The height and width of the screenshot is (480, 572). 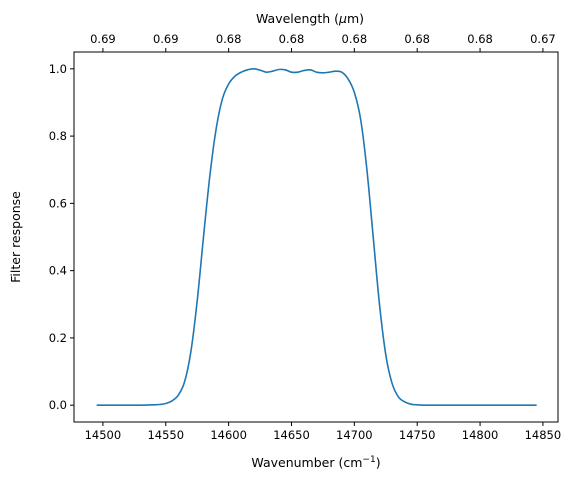 I want to click on x-tick-label: 14550, so click(x=165, y=435).